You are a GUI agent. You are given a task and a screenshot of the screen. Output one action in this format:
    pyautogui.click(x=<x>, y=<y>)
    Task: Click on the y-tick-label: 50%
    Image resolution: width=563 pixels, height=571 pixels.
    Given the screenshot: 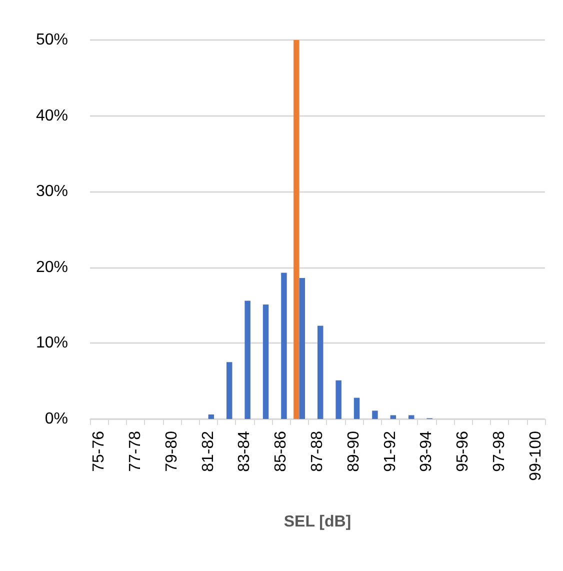 What is the action you would take?
    pyautogui.click(x=52, y=40)
    